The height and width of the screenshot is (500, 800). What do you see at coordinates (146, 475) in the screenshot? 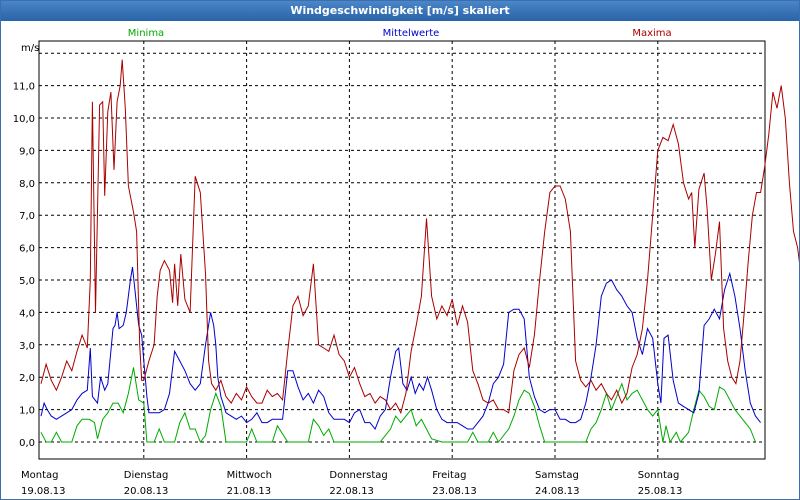
I see `x-tick-day: Dienstag` at bounding box center [146, 475].